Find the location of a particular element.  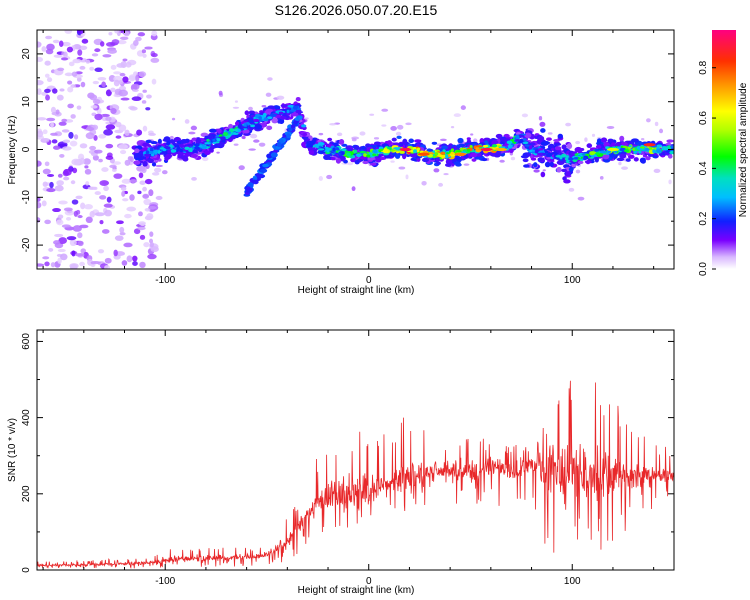

y-tick-label: 10 is located at coordinates (26, 102).